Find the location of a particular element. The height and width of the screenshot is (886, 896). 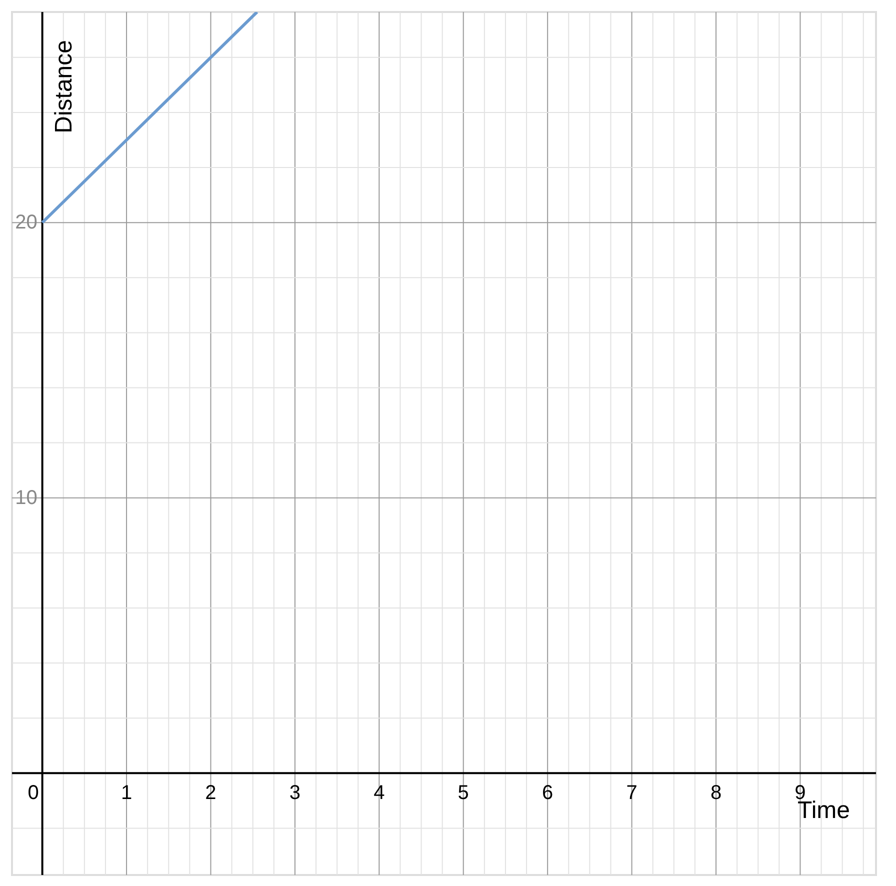

x-tick-label: 5 is located at coordinates (463, 793).